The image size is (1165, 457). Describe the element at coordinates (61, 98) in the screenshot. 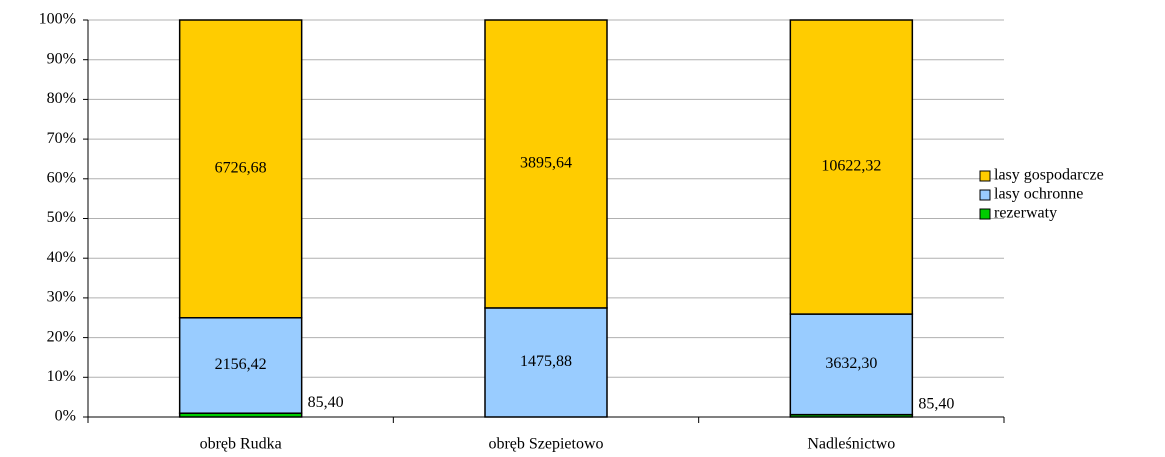

I see `y-tick-label: 80%` at that location.